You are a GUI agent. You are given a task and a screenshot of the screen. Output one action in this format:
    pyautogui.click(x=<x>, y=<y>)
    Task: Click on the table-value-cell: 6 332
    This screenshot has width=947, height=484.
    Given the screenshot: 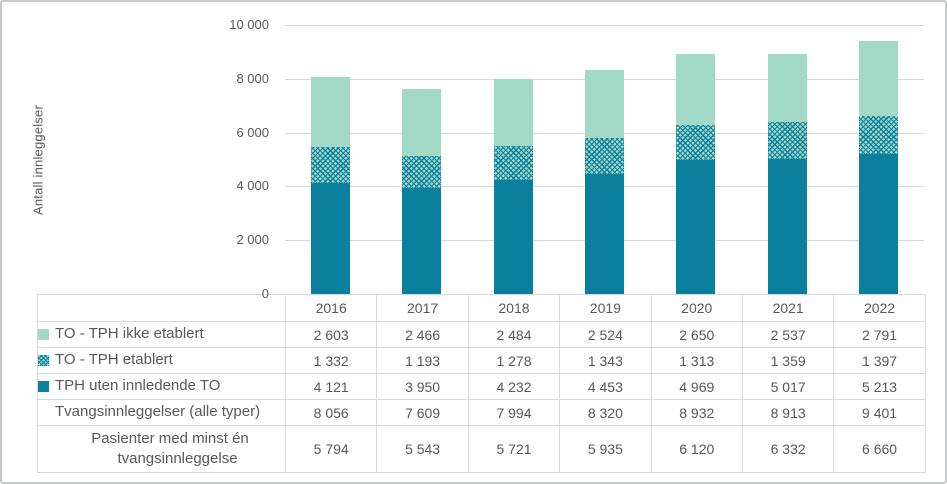 What is the action you would take?
    pyautogui.click(x=788, y=449)
    